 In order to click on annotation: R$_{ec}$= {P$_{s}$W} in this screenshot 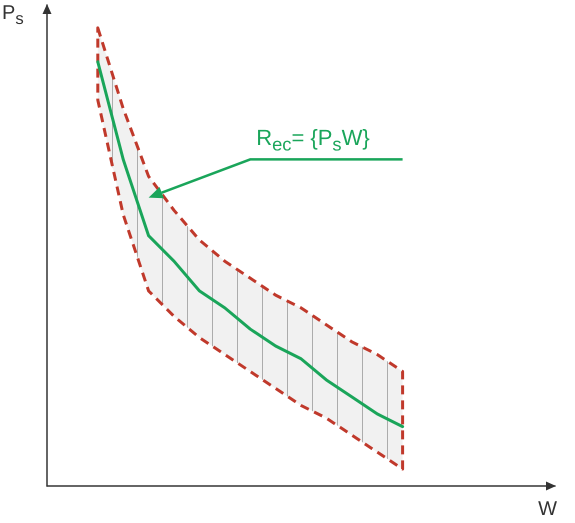, I will do `click(313, 140)`.